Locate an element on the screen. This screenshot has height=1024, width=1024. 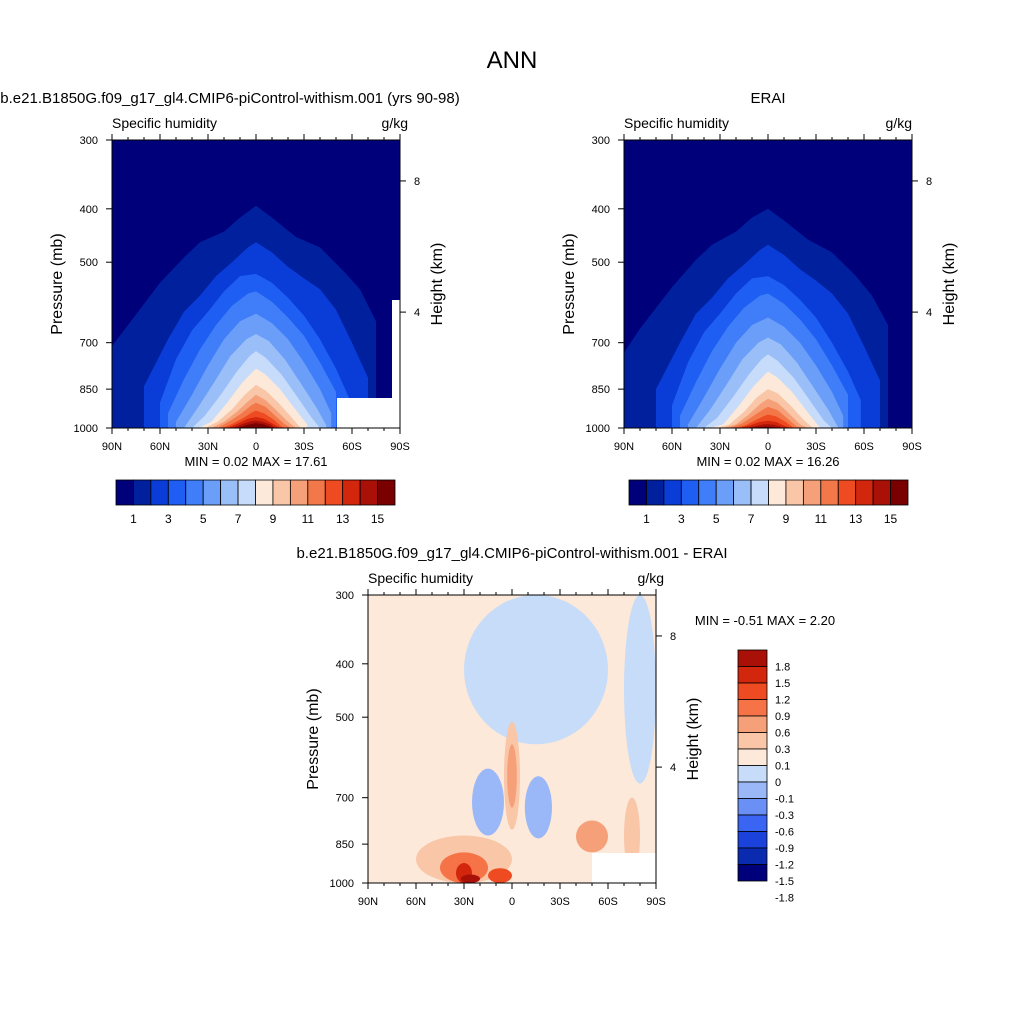
positive-anomaly-0p9 is located at coordinates (500, 875).